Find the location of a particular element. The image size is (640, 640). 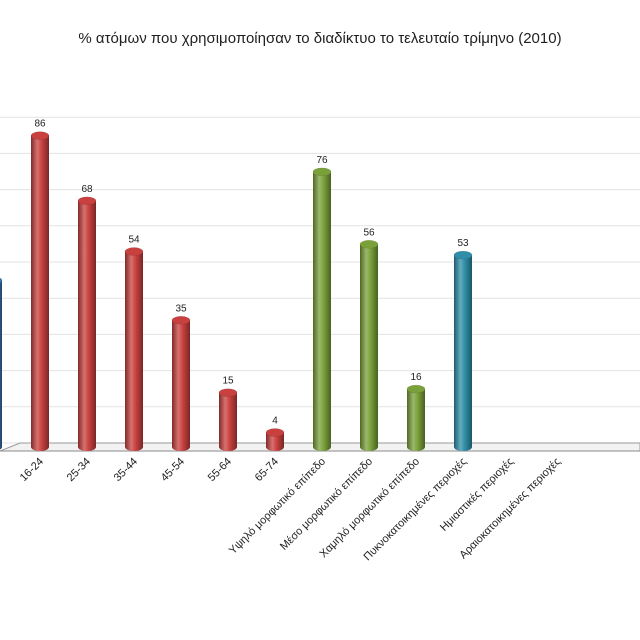

category-label: Χαμηλό μορφωτικό επίπεδο is located at coordinates (370, 508).